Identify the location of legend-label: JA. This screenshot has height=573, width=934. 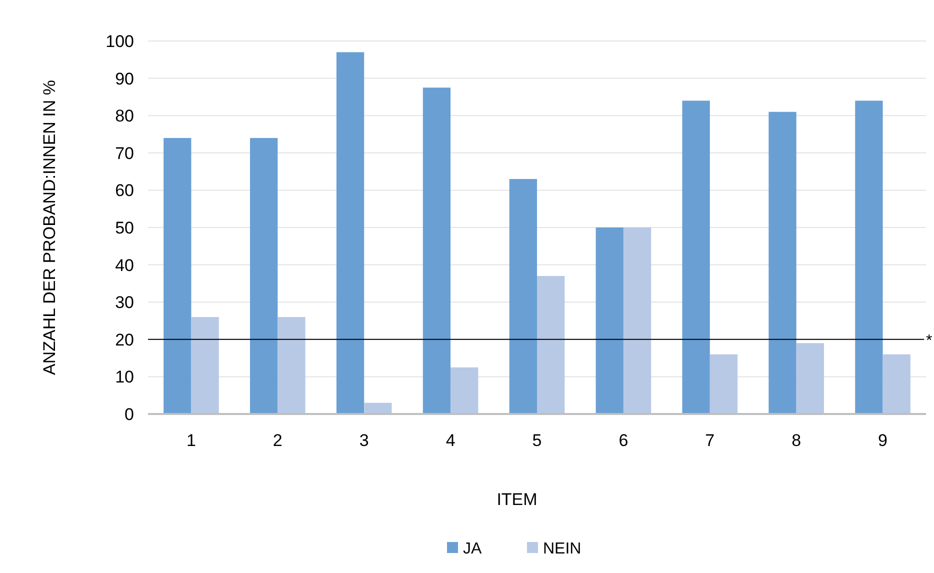
(472, 549).